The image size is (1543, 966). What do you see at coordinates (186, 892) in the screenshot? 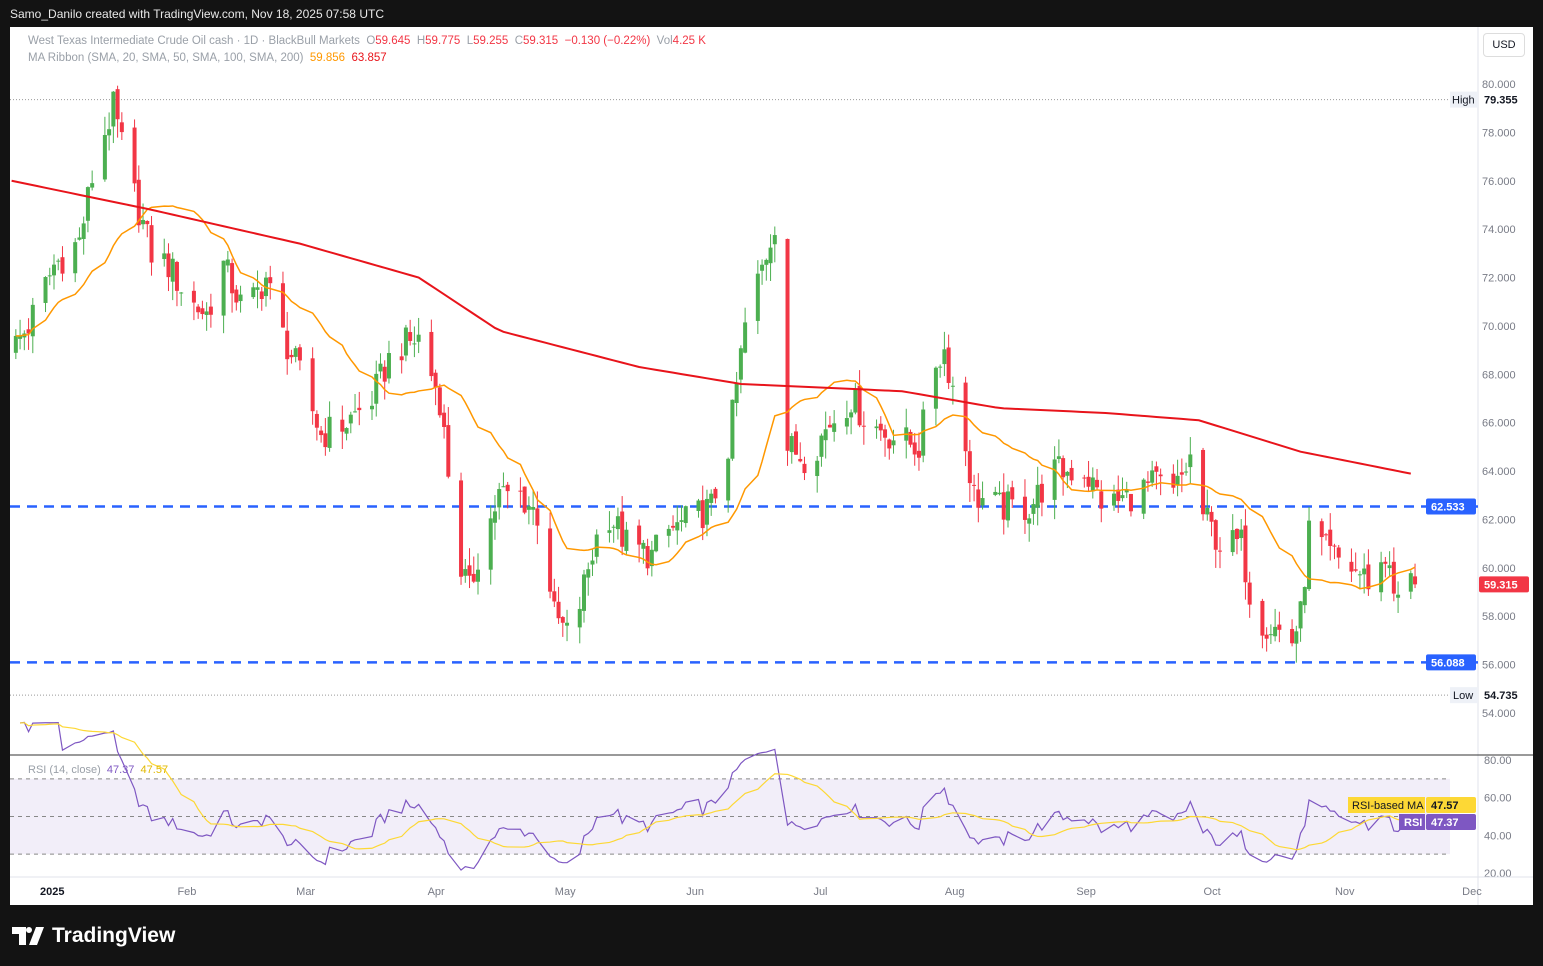
I see `time-tick: Feb` at bounding box center [186, 892].